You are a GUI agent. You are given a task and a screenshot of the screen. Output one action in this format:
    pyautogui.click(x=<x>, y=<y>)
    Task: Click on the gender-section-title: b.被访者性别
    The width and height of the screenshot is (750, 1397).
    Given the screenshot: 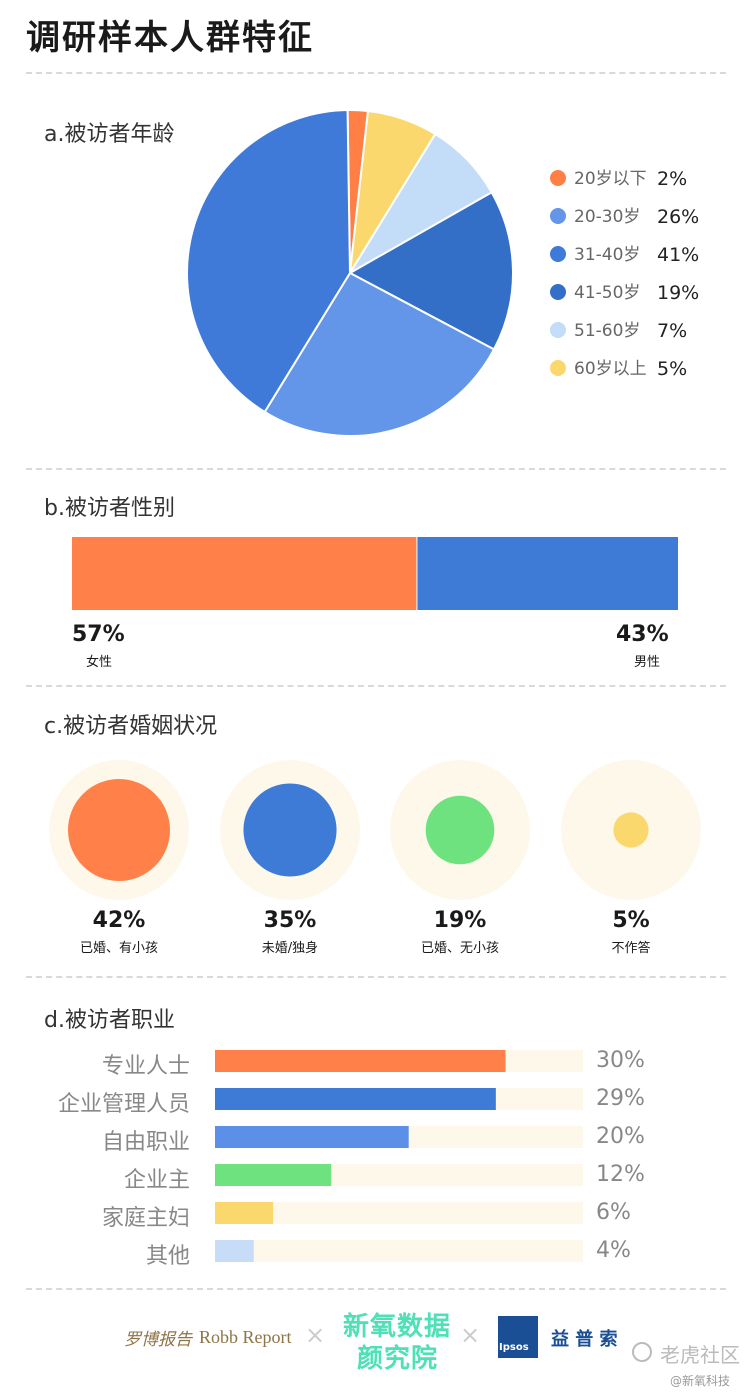 What is the action you would take?
    pyautogui.click(x=109, y=508)
    